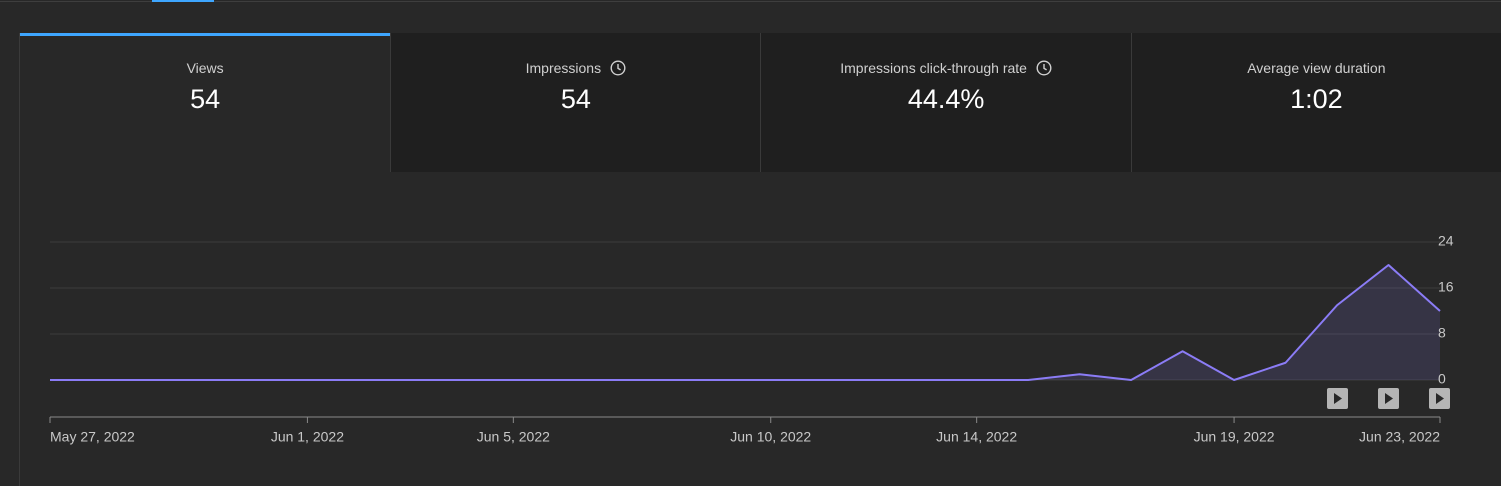 Image resolution: width=1501 pixels, height=486 pixels. What do you see at coordinates (976, 437) in the screenshot?
I see `x-tick-label: Jun 14, 2022` at bounding box center [976, 437].